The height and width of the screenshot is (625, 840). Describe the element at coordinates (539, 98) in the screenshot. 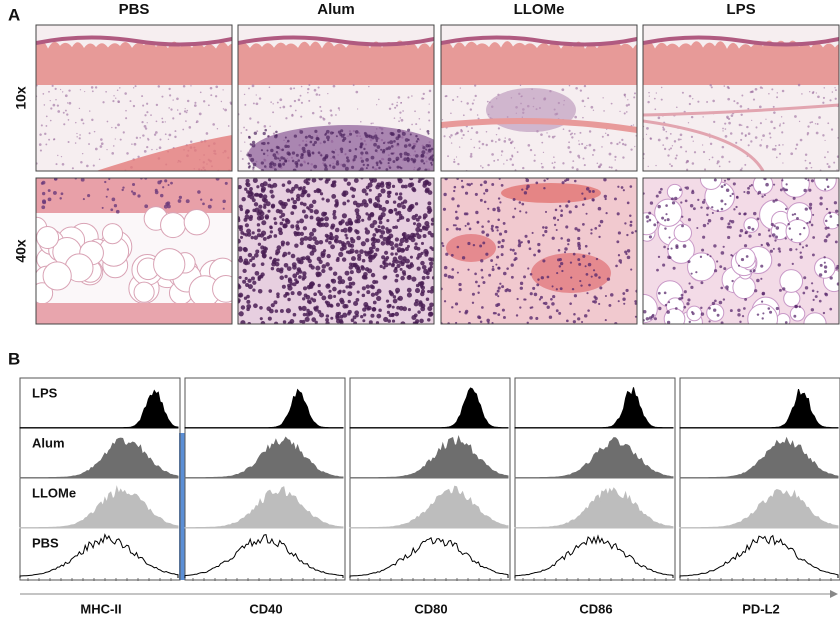

I see `image-frame` at that location.